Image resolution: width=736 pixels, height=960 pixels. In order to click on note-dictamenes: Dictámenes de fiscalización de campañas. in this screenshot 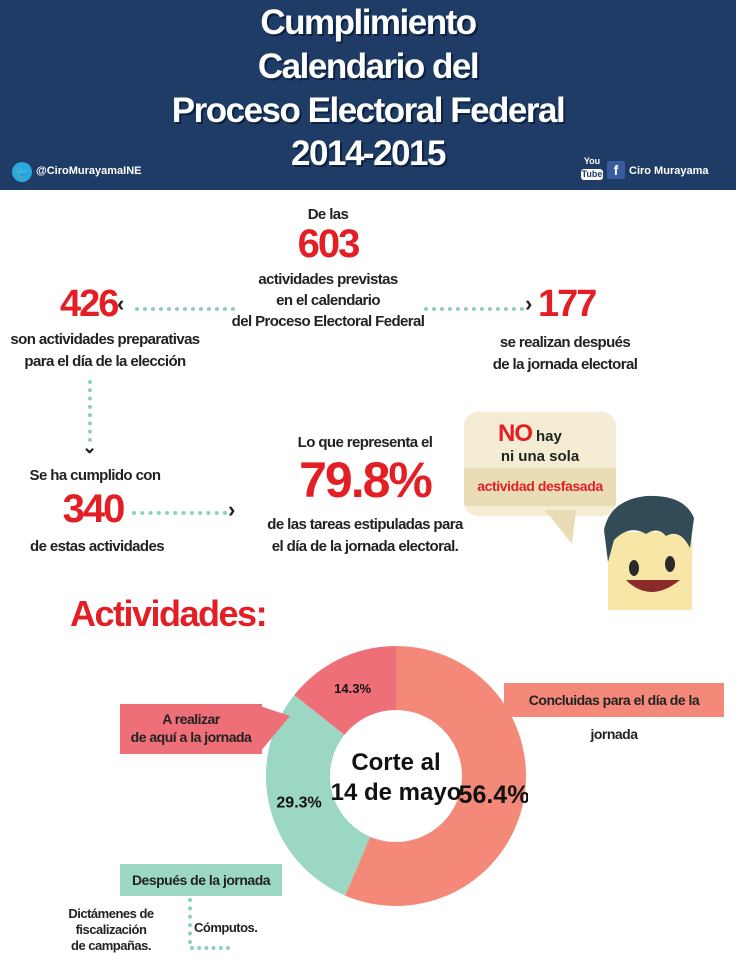, I will do `click(111, 930)`.